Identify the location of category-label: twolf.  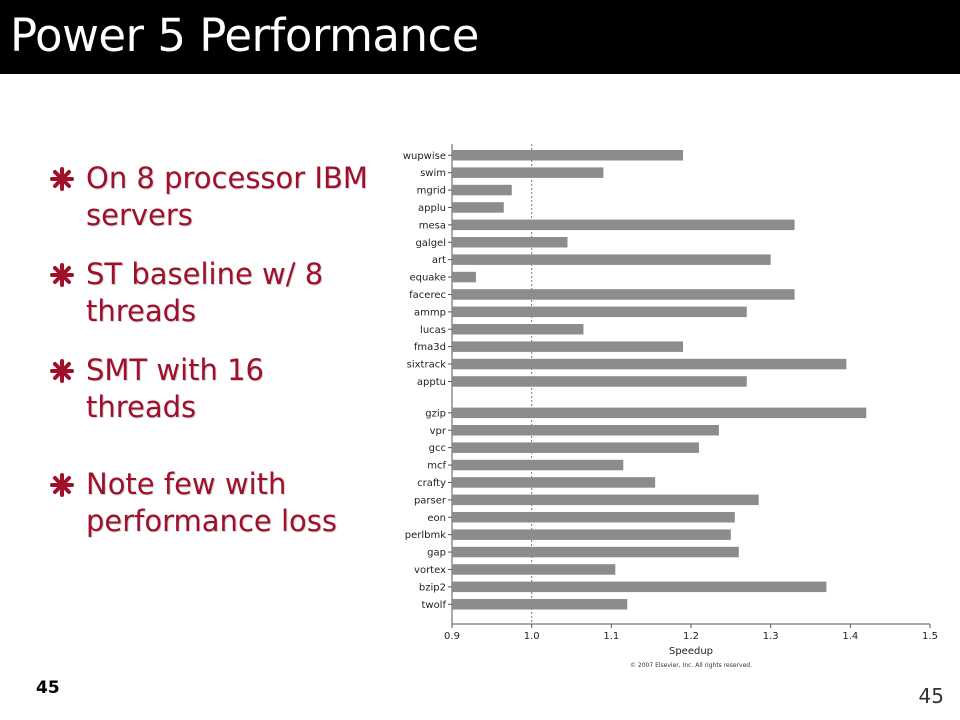
(433, 605).